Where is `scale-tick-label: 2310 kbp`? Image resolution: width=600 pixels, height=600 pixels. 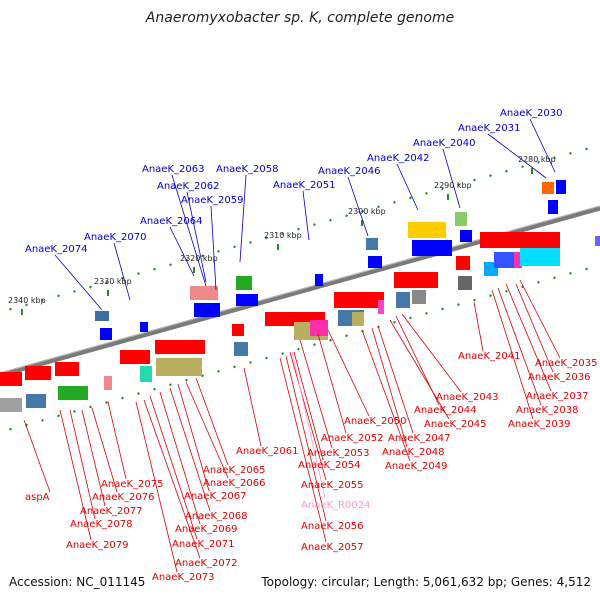
scale-tick-label: 2310 kbp is located at coordinates (283, 235).